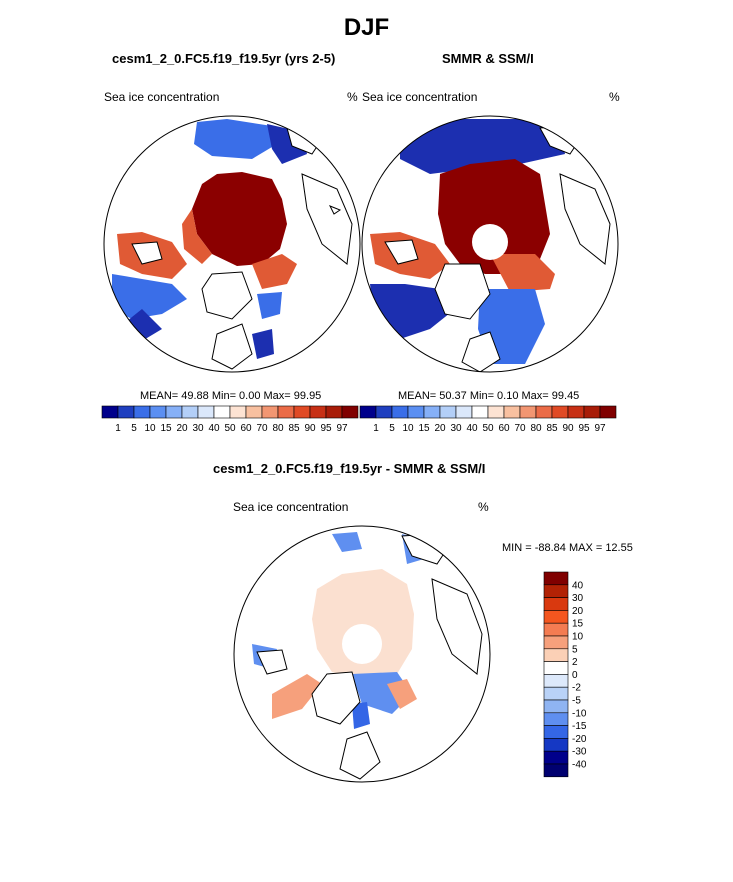 This screenshot has width=733, height=882. What do you see at coordinates (536, 428) in the screenshot?
I see `obs-colorbar-tick-label: 80` at bounding box center [536, 428].